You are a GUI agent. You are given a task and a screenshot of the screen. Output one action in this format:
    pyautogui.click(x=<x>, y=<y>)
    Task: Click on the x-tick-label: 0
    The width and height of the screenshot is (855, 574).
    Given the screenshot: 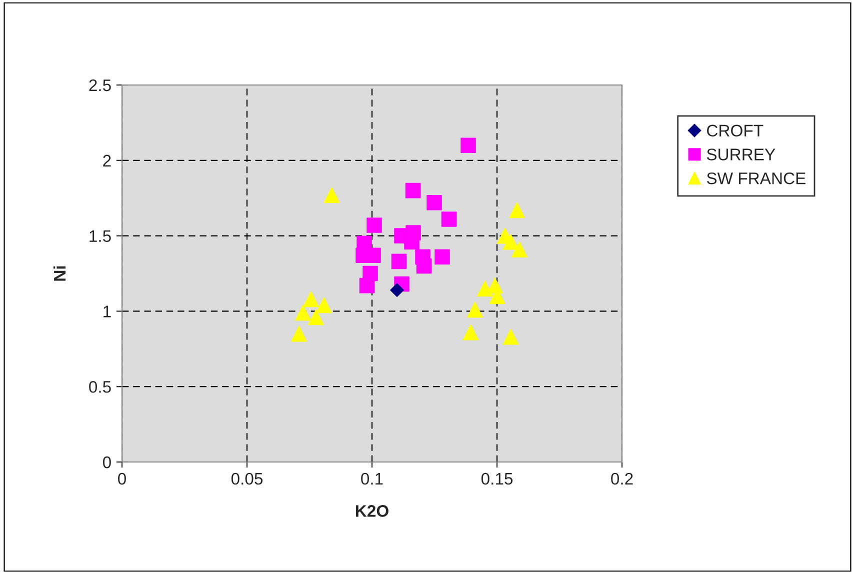 What is the action you would take?
    pyautogui.click(x=122, y=478)
    